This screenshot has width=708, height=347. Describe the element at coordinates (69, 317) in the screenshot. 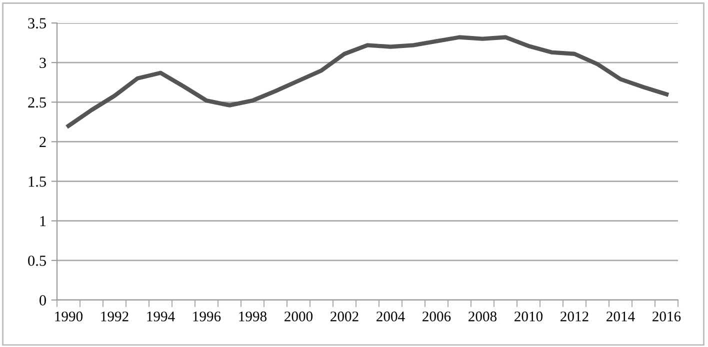

I see `x-tick-label: 1990` at that location.